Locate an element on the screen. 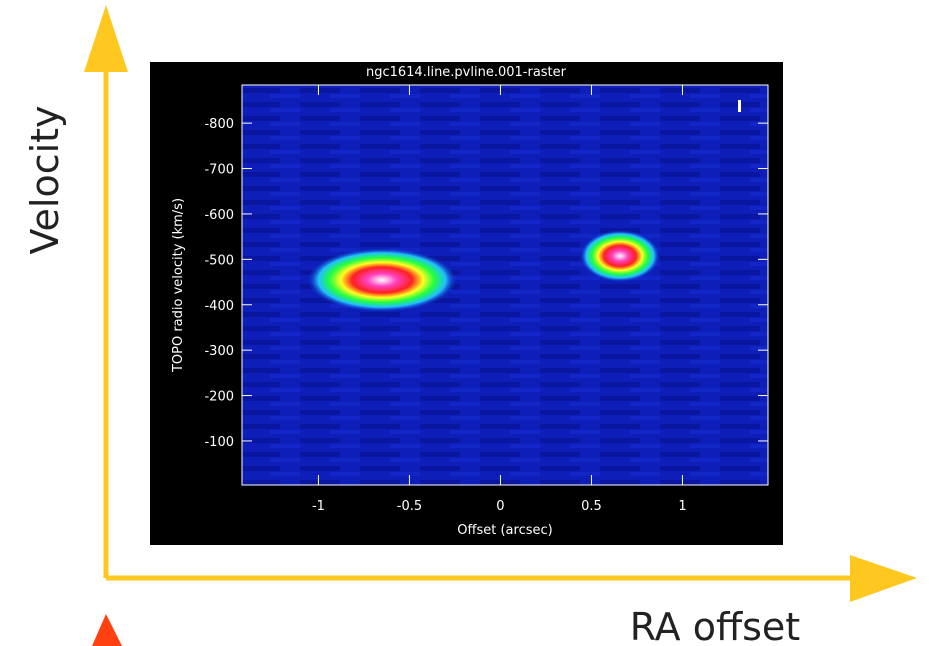 This screenshot has width=929, height=646. beam is located at coordinates (739, 106).